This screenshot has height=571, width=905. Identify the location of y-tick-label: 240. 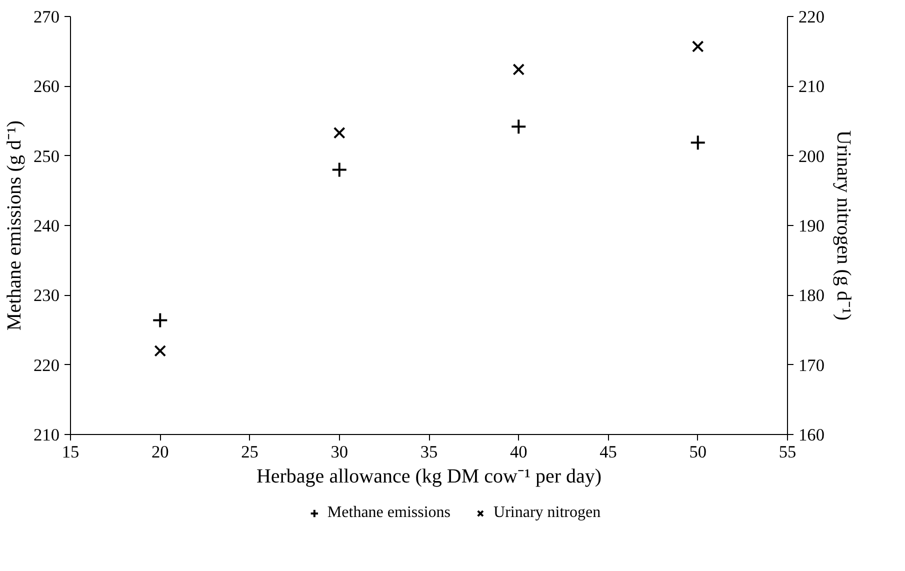
(47, 226).